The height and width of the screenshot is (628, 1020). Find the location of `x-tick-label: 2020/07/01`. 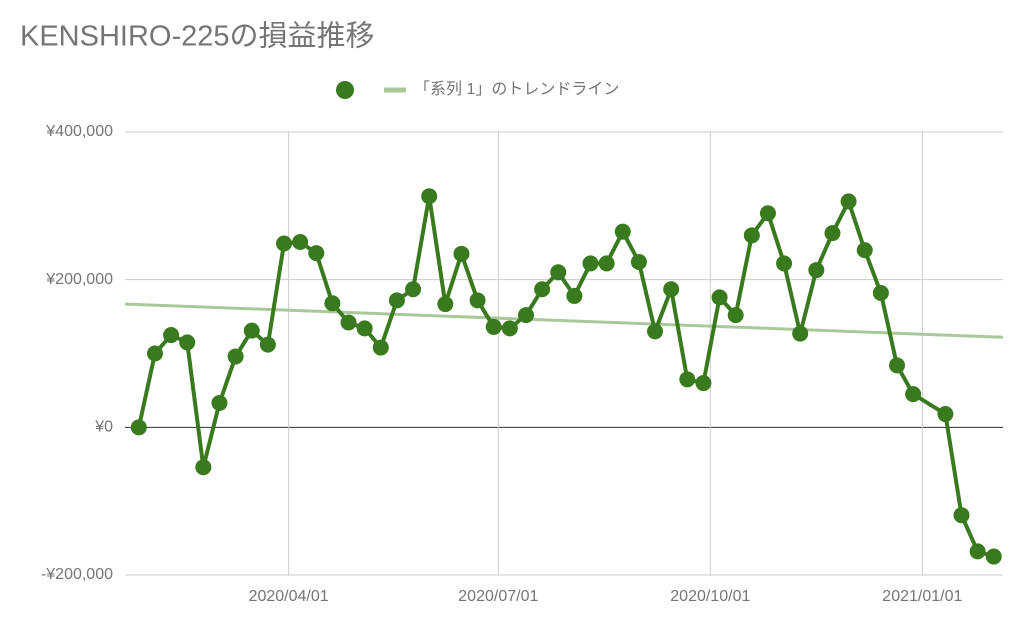

x-tick-label: 2020/07/01 is located at coordinates (498, 596).